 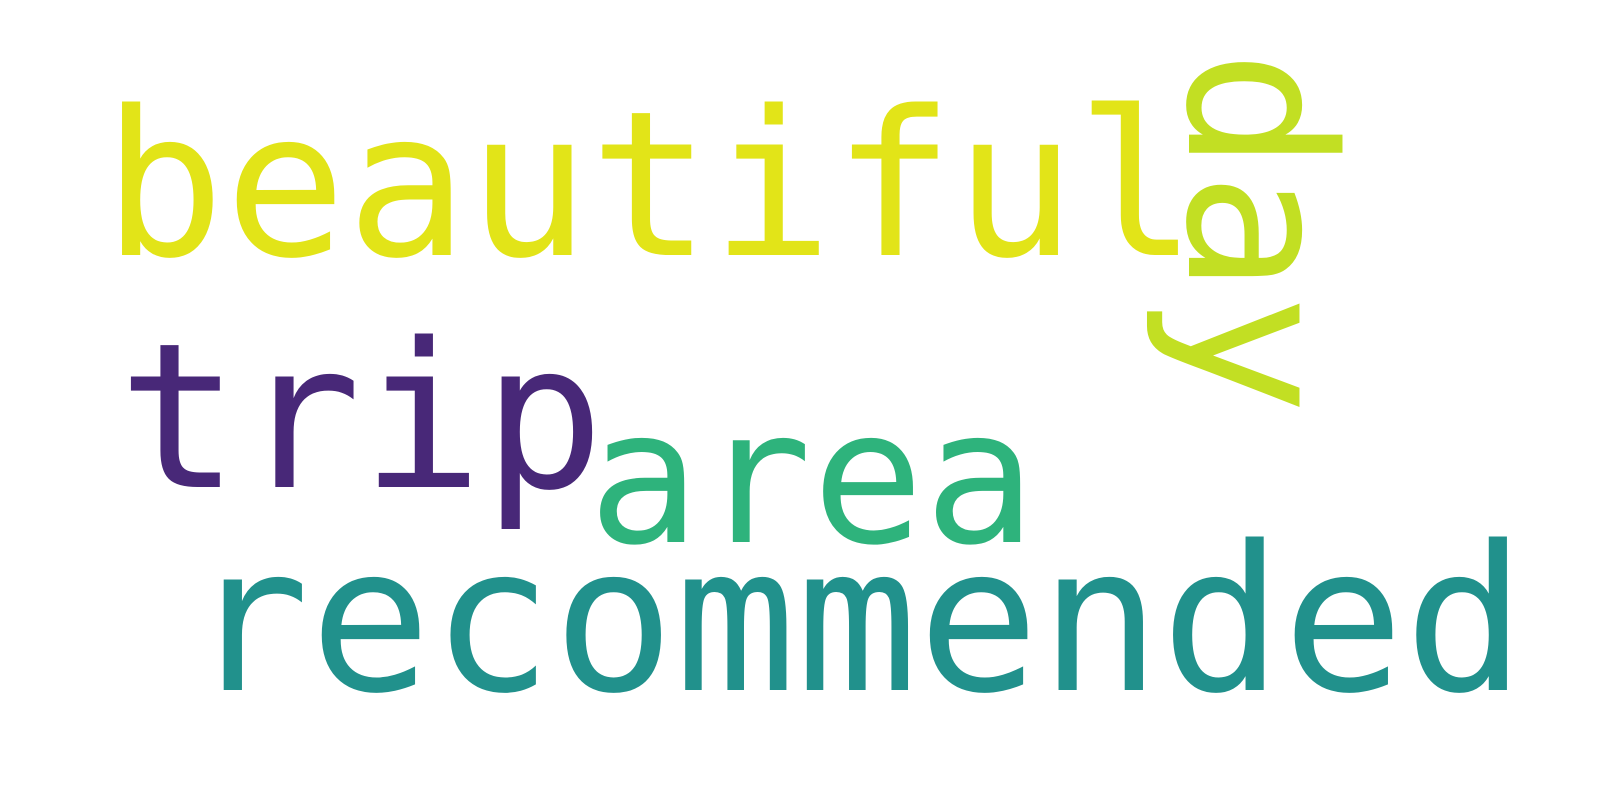 What do you see at coordinates (1259, 232) in the screenshot?
I see `word-day: day` at bounding box center [1259, 232].